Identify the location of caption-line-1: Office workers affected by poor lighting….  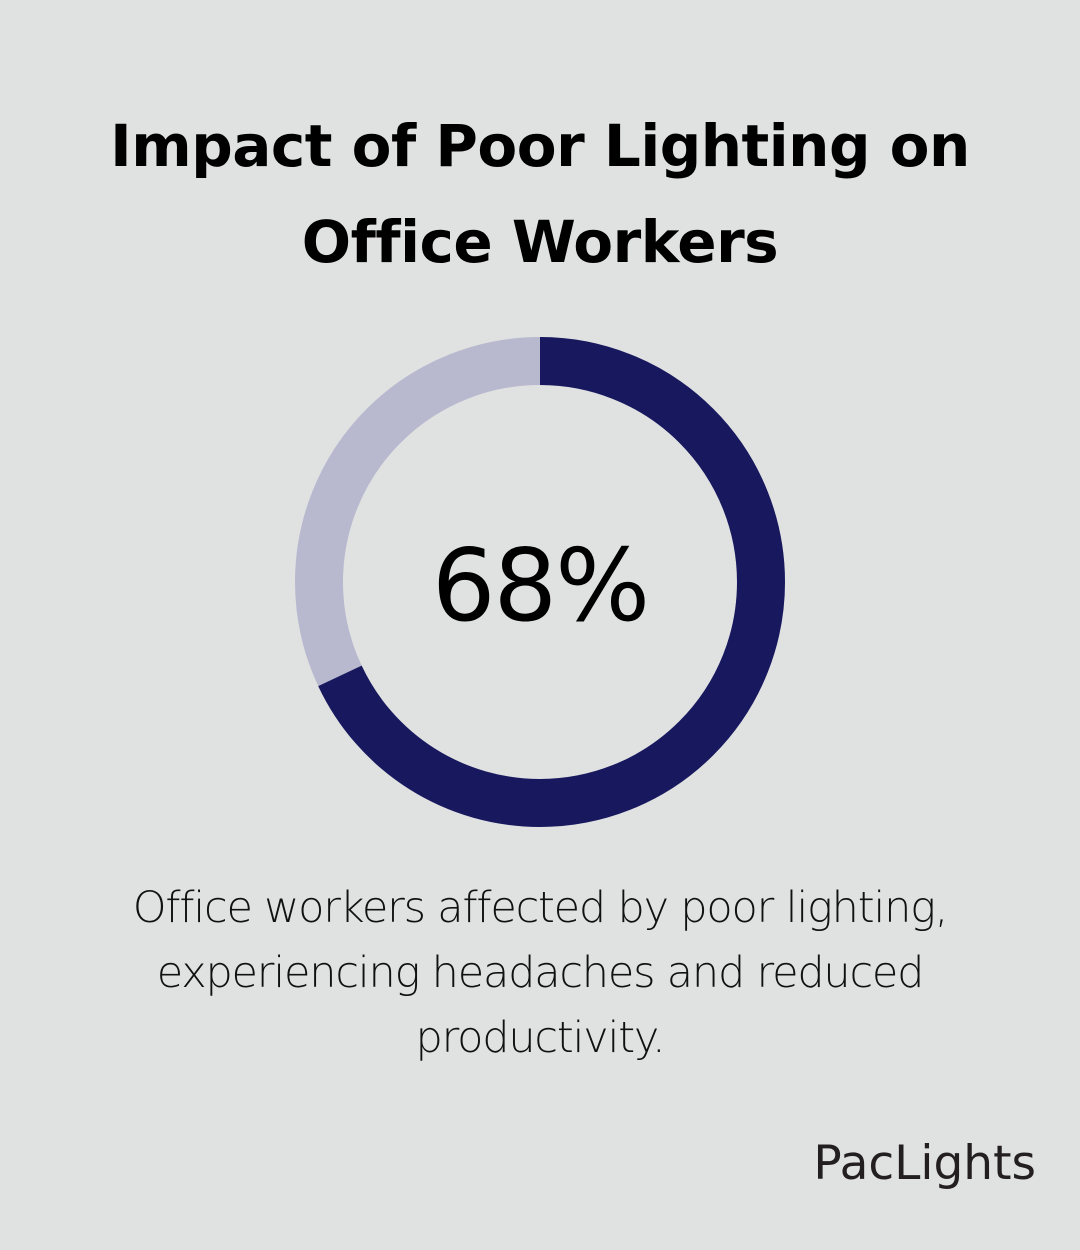
(540, 908).